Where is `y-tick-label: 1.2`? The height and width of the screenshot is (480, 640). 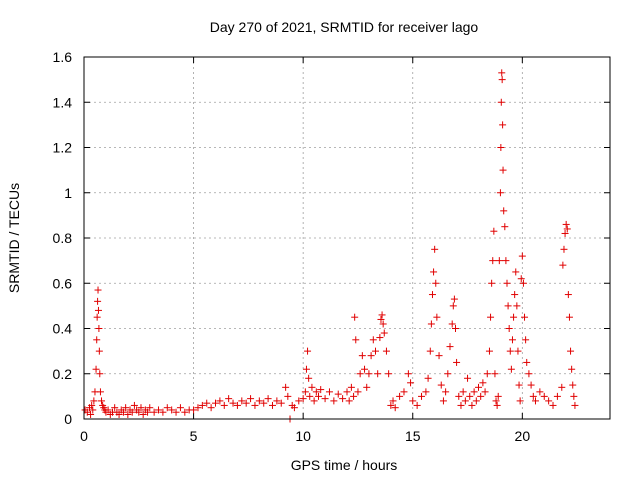 y-tick-label: 1.2 is located at coordinates (63, 148).